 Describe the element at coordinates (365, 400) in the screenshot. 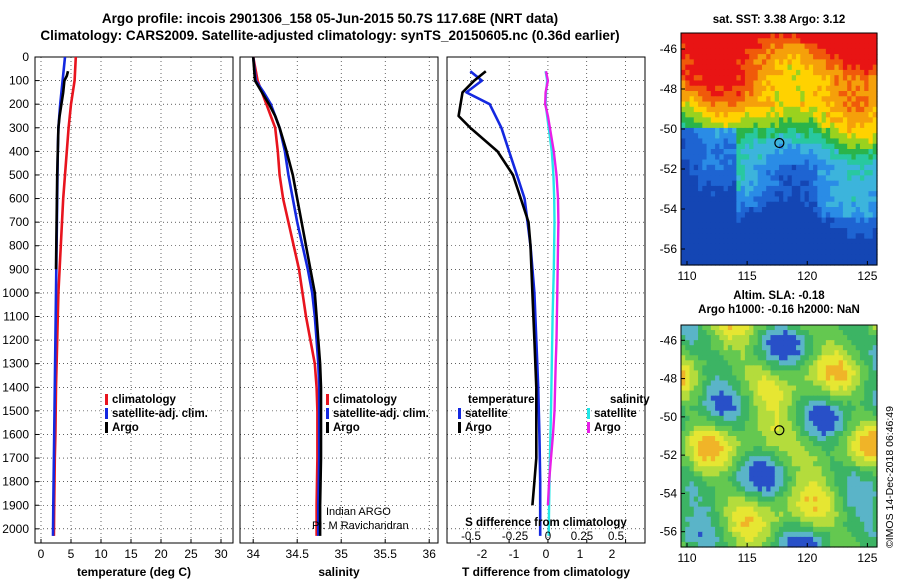

I see `salinity-legend-label: climatology` at that location.